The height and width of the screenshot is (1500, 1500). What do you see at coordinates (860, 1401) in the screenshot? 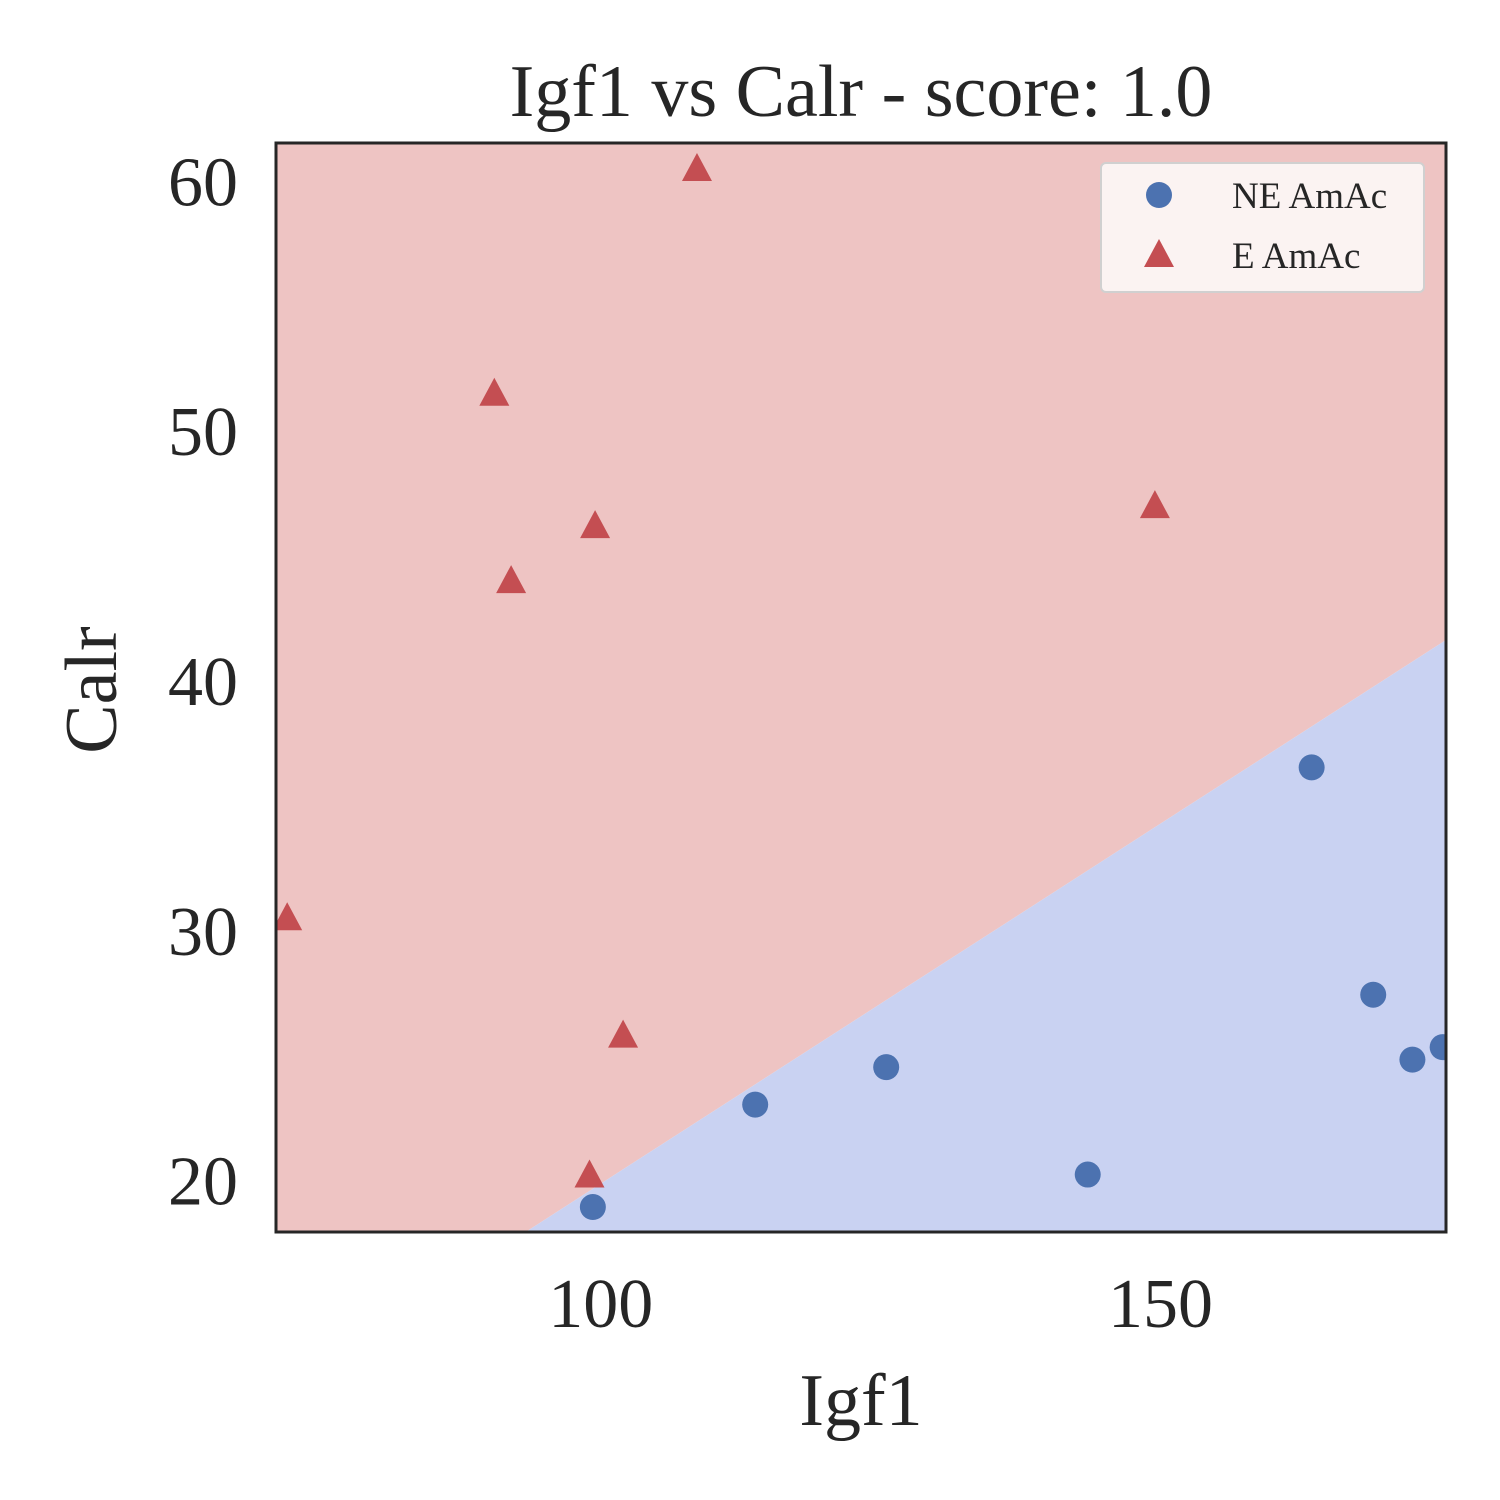
I see `x-axis-label: Igf1` at bounding box center [860, 1401].